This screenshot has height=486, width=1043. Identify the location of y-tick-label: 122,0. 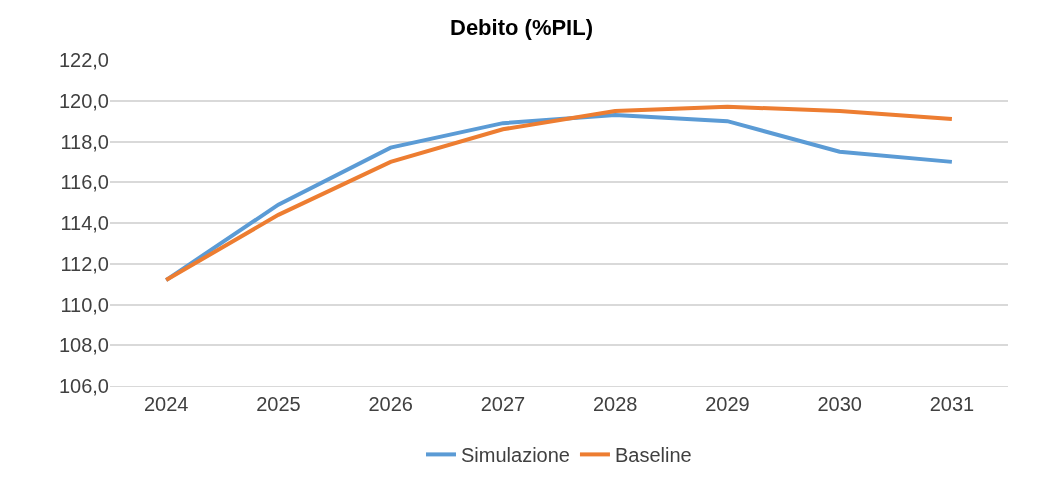
(83, 60).